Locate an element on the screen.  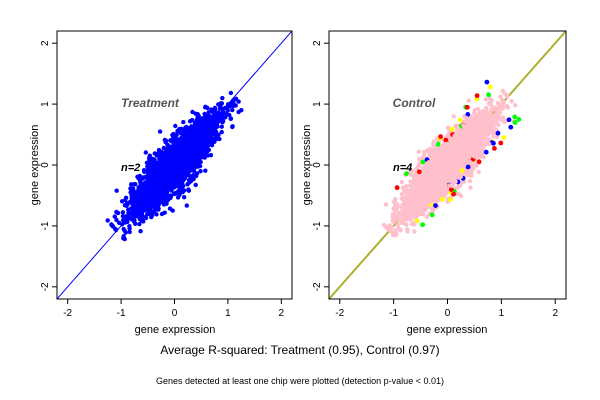
treatment-n-label: n=2 is located at coordinates (130, 168).